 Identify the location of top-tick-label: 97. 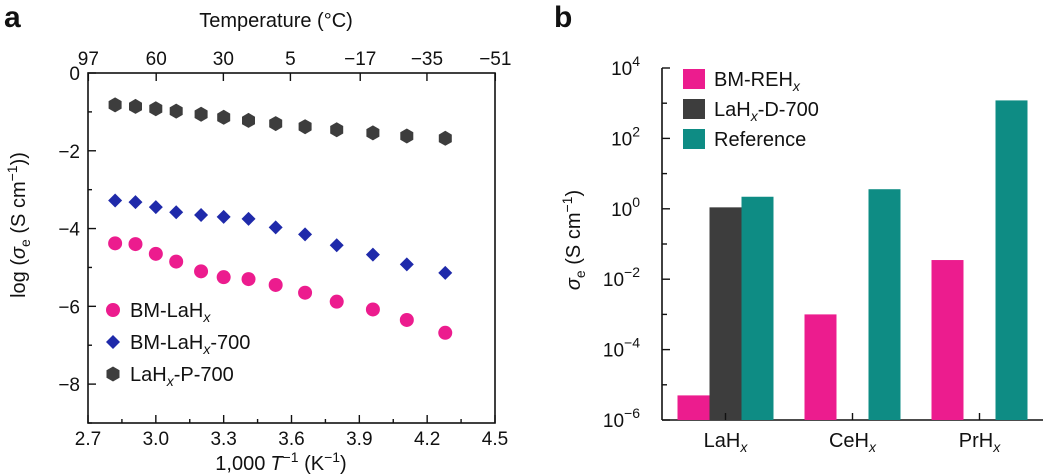
(88, 59).